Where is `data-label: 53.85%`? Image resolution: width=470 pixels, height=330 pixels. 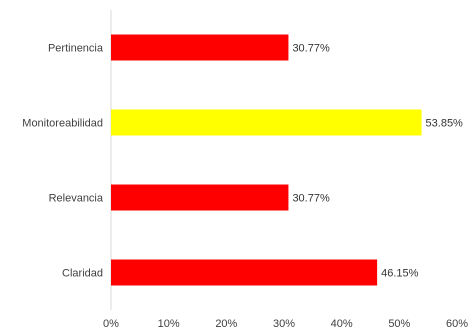
data-label: 53.85% is located at coordinates (445, 124).